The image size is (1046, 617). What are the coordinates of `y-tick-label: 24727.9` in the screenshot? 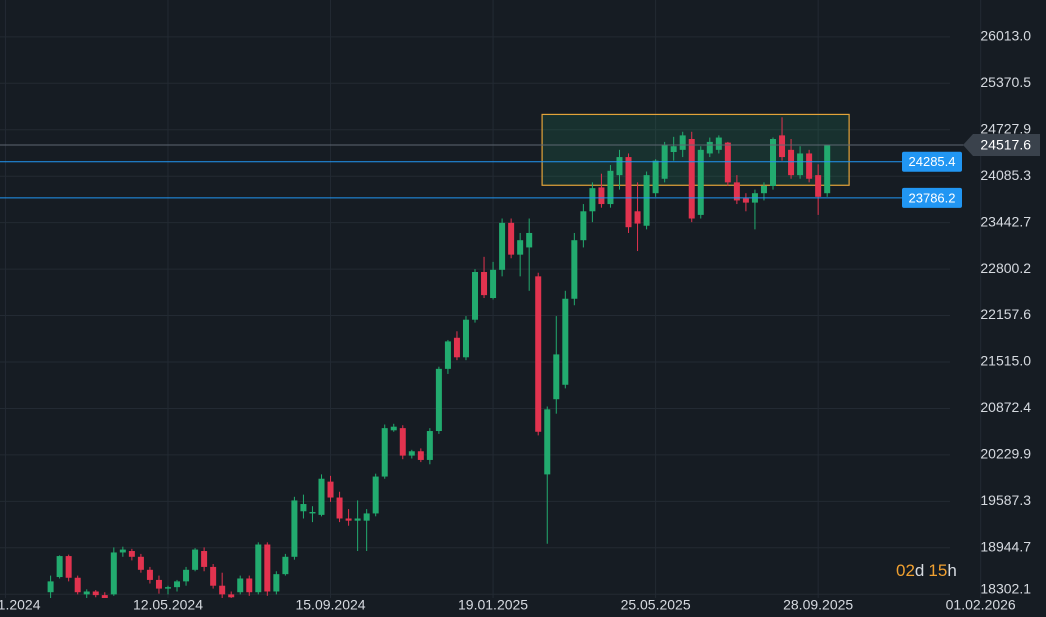 It's located at (1005, 128).